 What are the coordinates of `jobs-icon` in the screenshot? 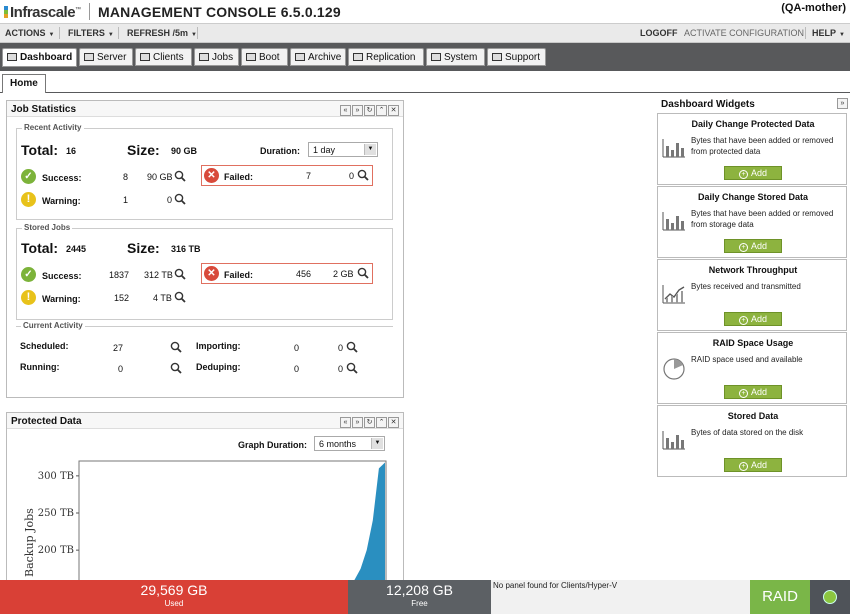 It's located at (204, 57).